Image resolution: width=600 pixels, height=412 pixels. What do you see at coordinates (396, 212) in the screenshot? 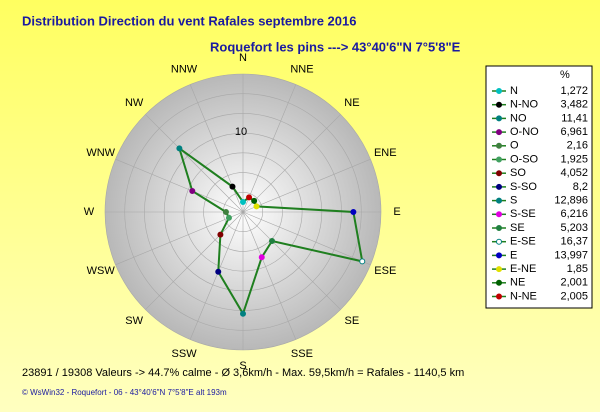
I see `axis-label: E` at bounding box center [396, 212].